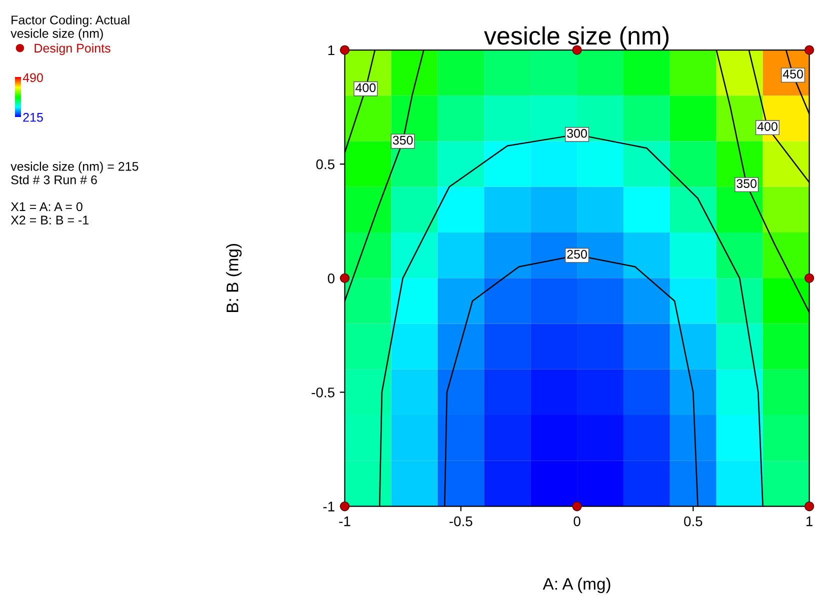 Image resolution: width=815 pixels, height=610 pixels. Describe the element at coordinates (461, 521) in the screenshot. I see `x-tick-label: -0.5` at that location.